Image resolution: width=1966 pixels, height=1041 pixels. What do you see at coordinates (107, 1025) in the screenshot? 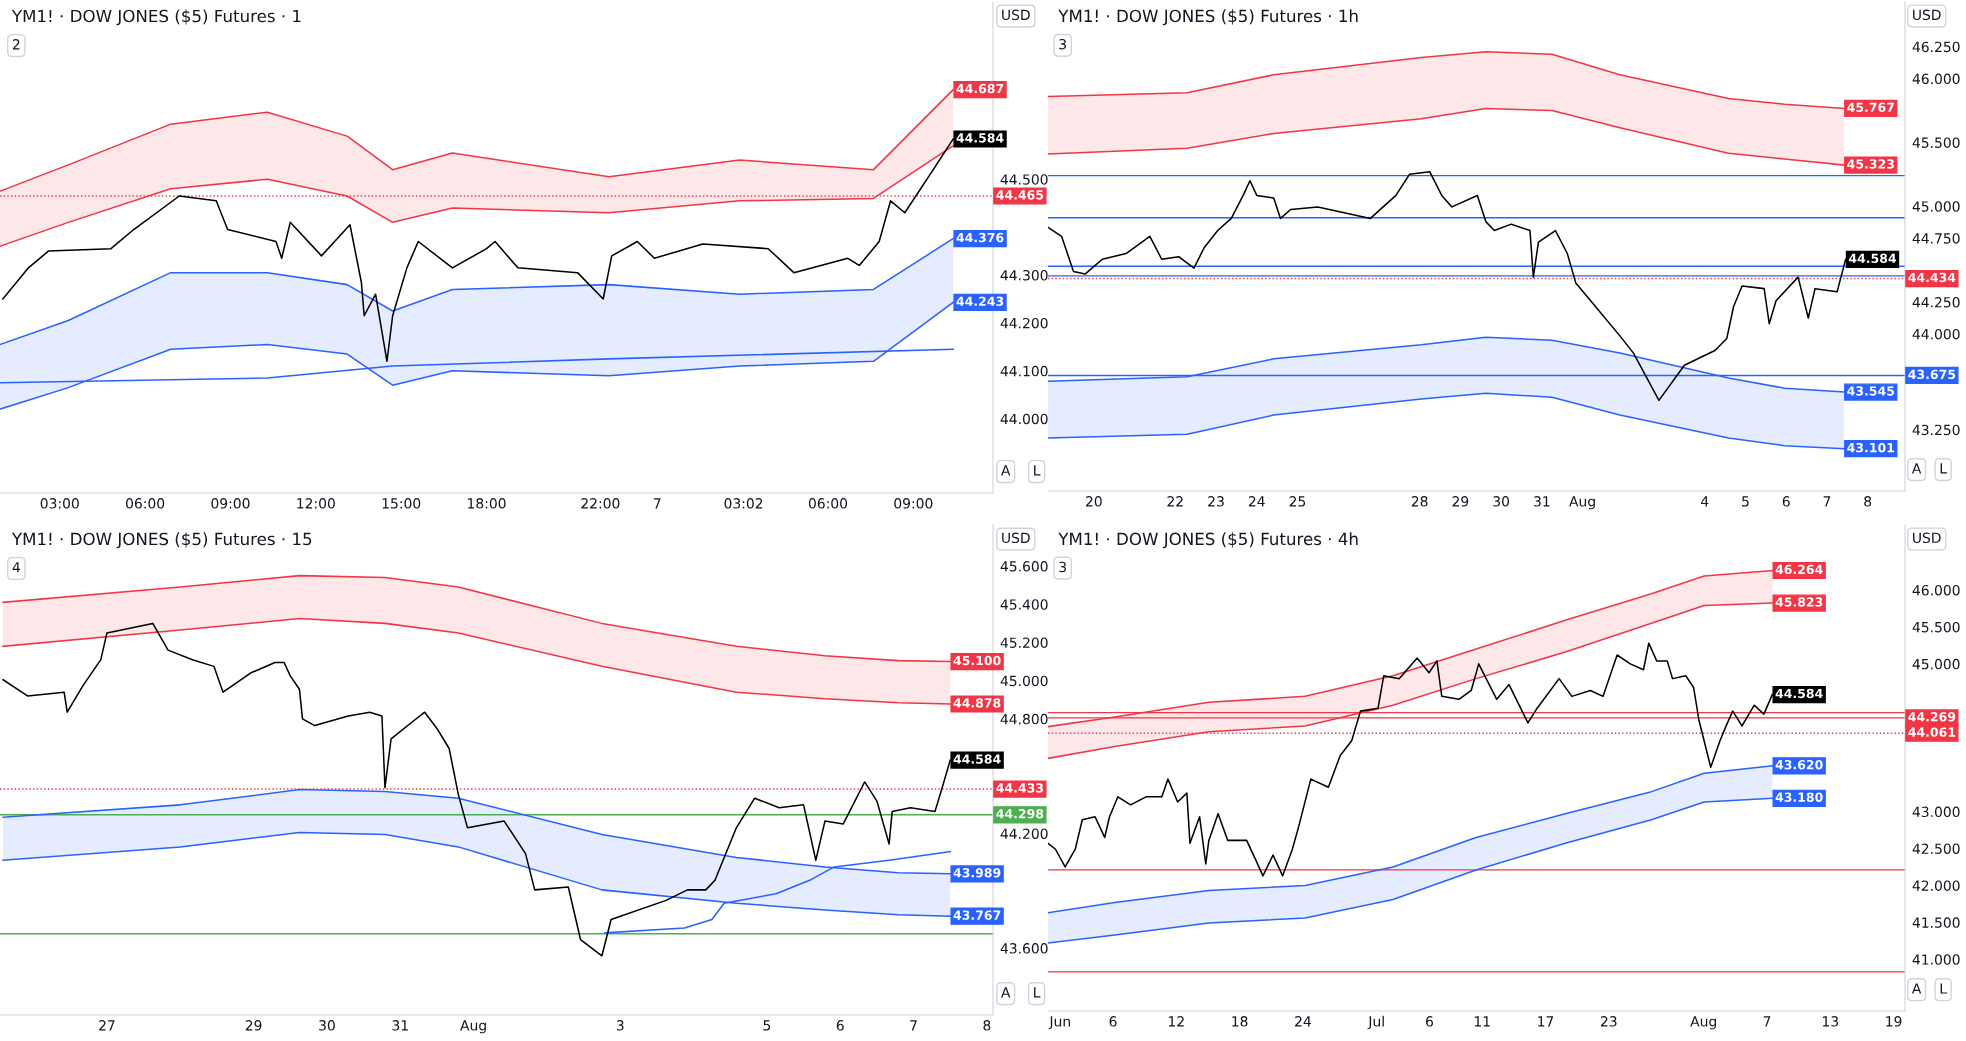
I see `x-tick-label: 27` at bounding box center [107, 1025].